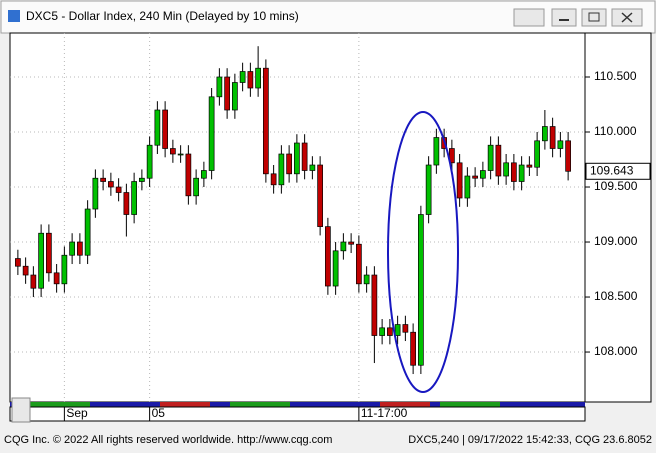 The image size is (656, 453). Describe the element at coordinates (21, 410) in the screenshot. I see `scroll-handle` at that location.